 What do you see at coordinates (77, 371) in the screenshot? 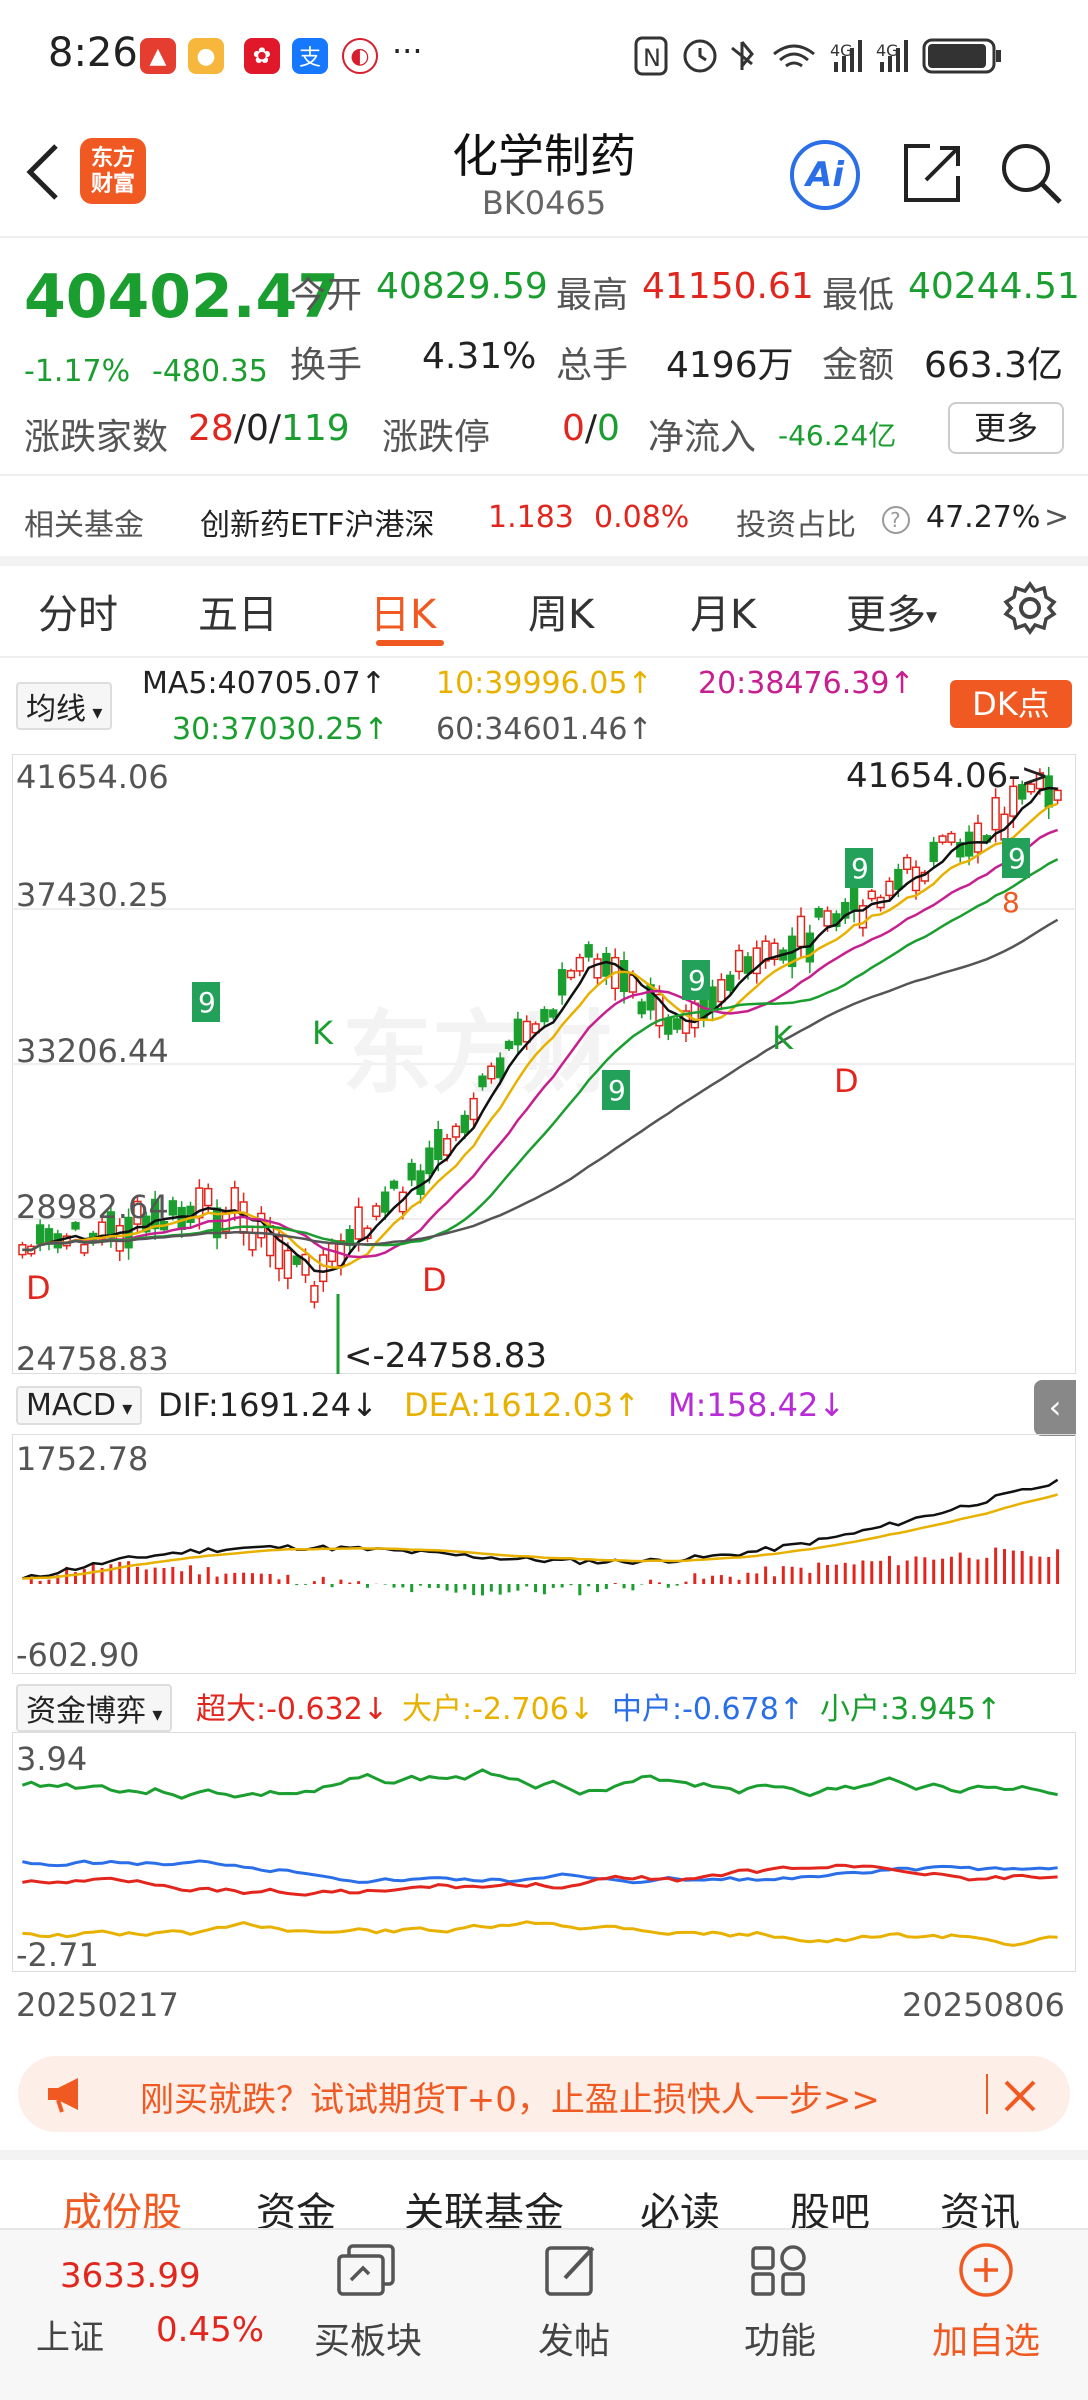
I see `change-pct: -1.17%` at bounding box center [77, 371].